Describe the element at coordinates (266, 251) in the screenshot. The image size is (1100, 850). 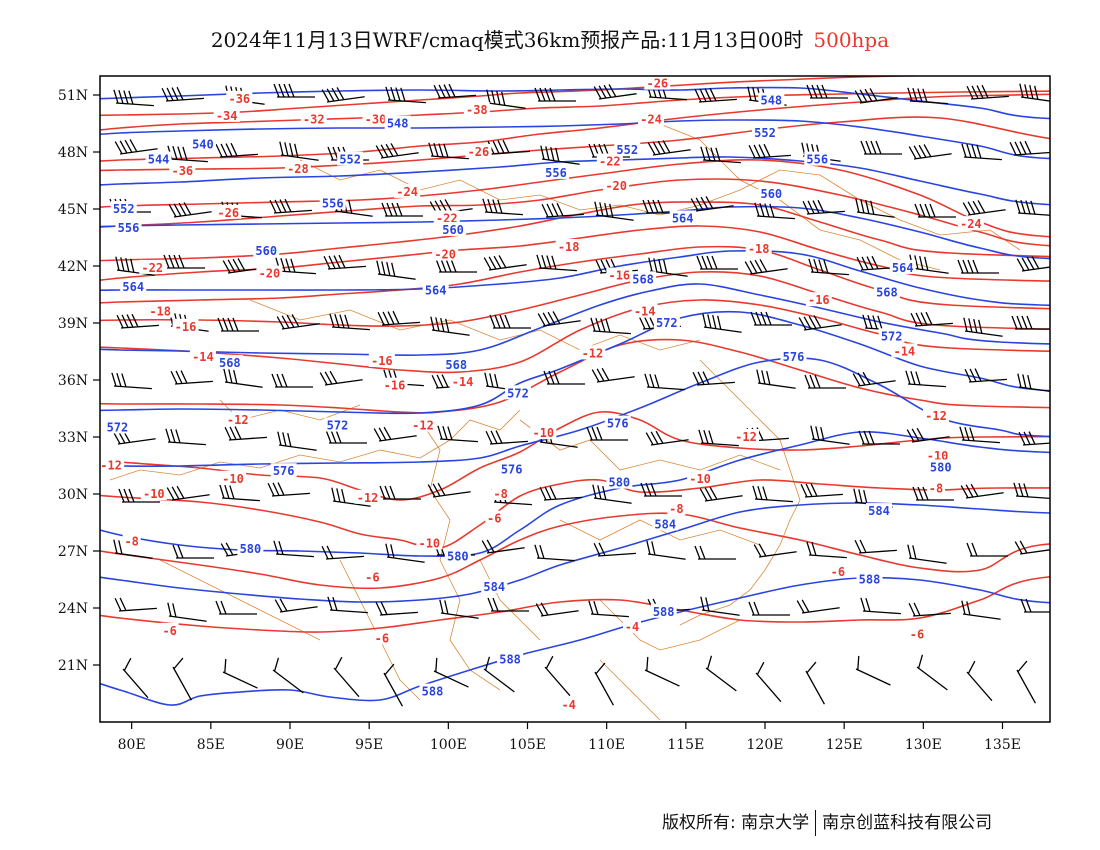
I see `height-label: 560` at that location.